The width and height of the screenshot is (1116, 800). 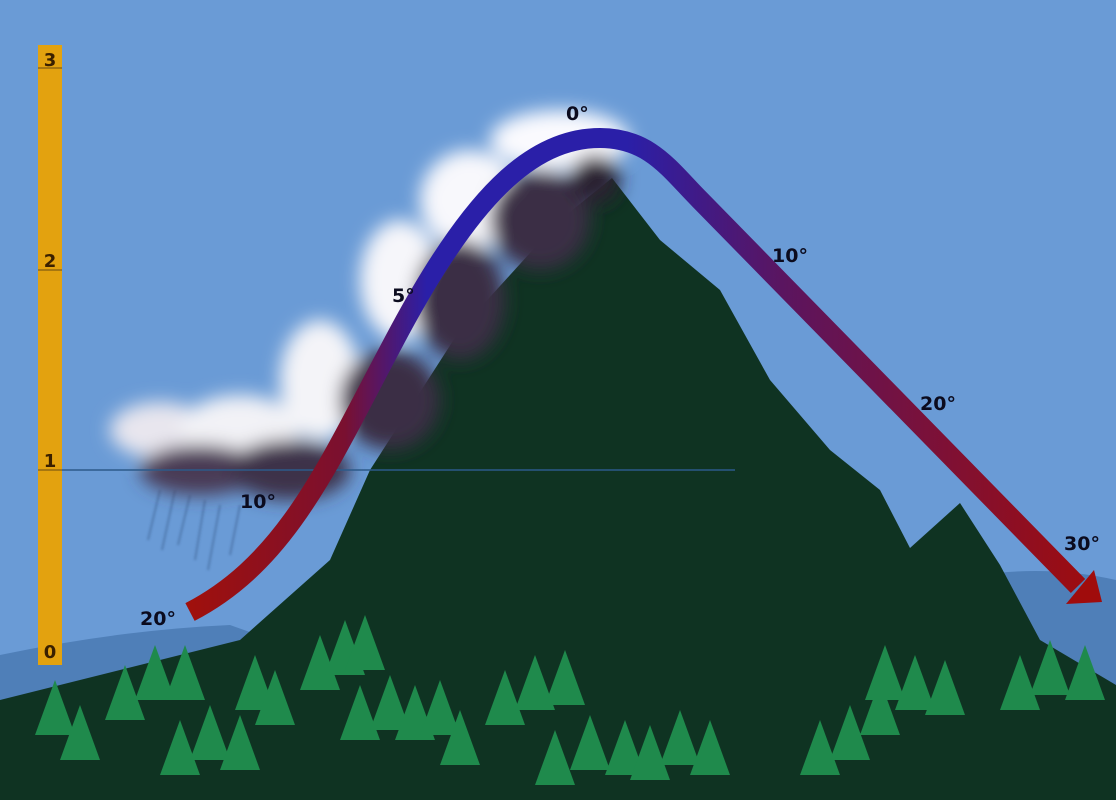 I want to click on temp-leeward-upper: 10°, so click(x=790, y=256).